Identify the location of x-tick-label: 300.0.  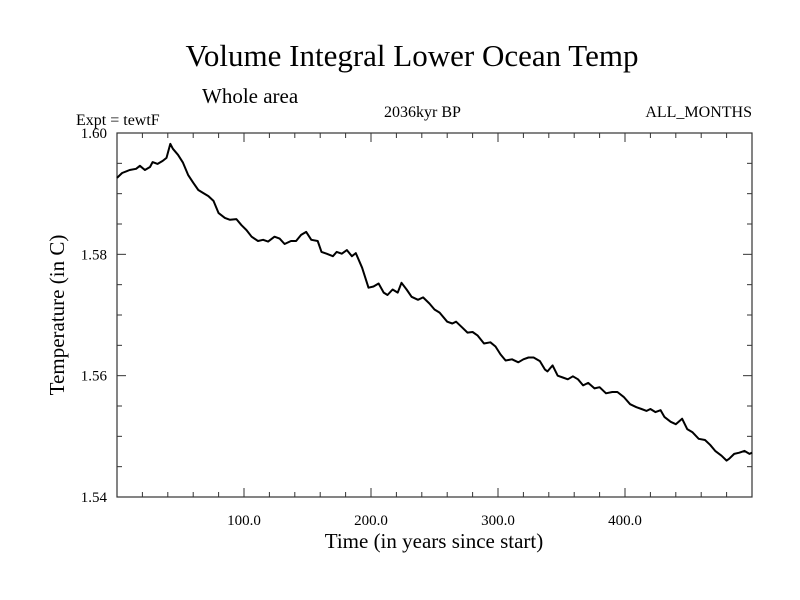
(498, 521).